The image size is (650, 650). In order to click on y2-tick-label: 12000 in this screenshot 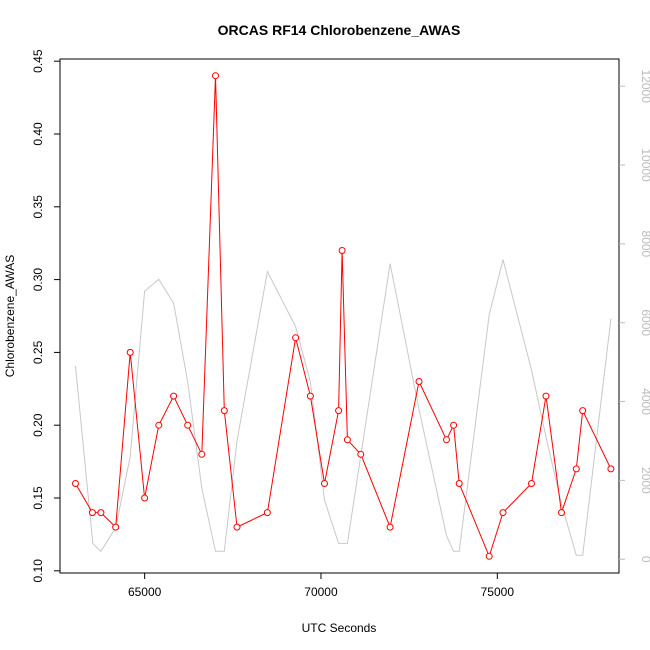, I will do `click(644, 87)`.